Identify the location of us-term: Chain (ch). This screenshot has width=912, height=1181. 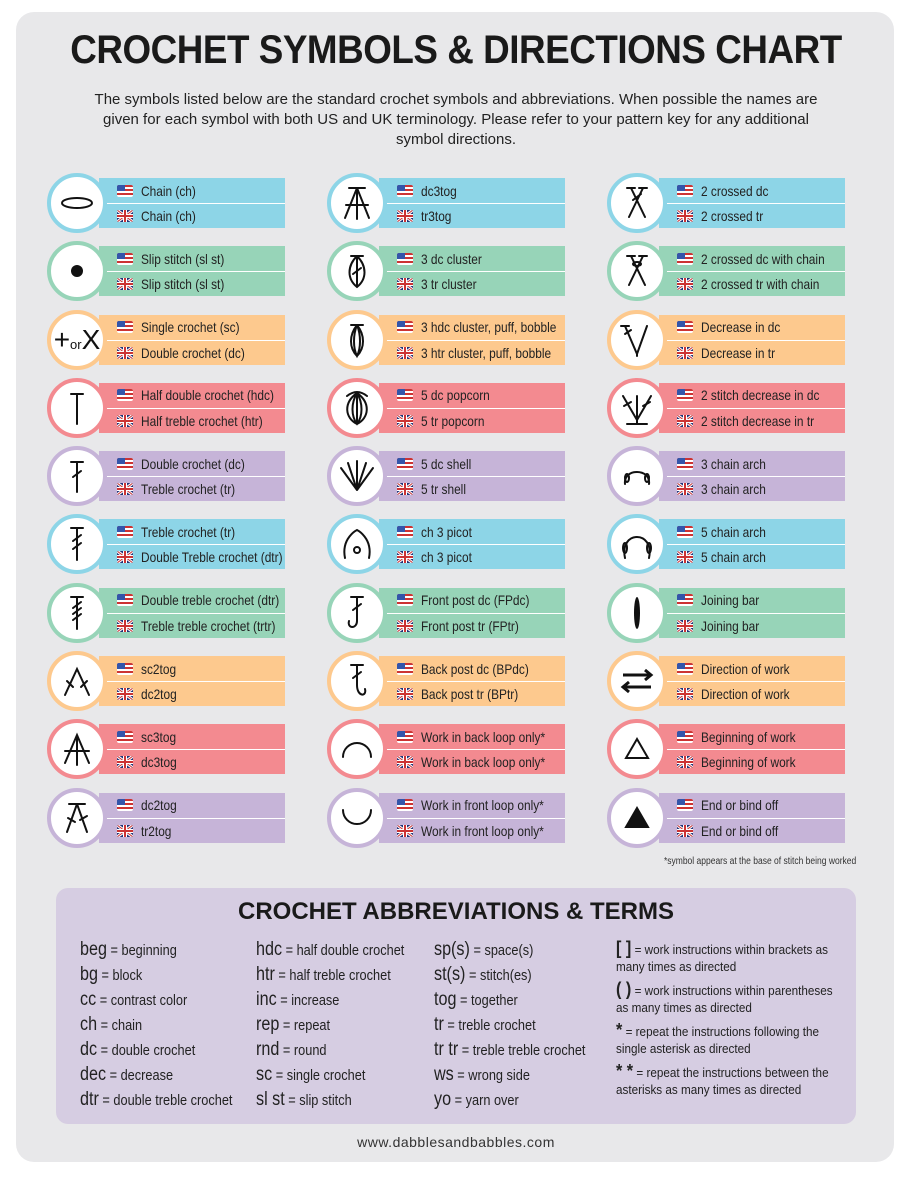
(192, 190).